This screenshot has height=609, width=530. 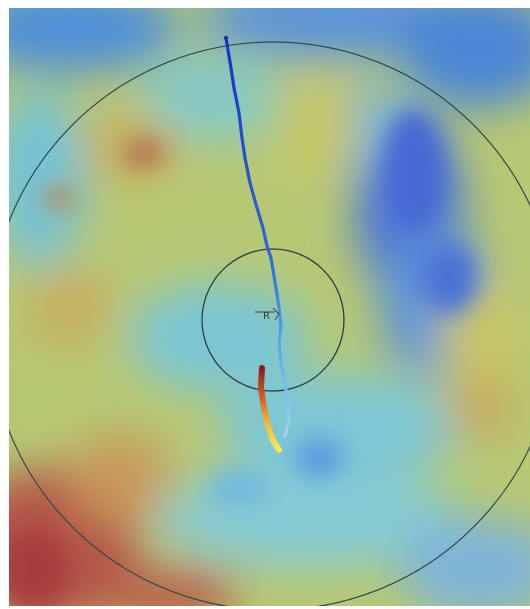 I want to click on center-marker-icon, so click(x=276, y=314).